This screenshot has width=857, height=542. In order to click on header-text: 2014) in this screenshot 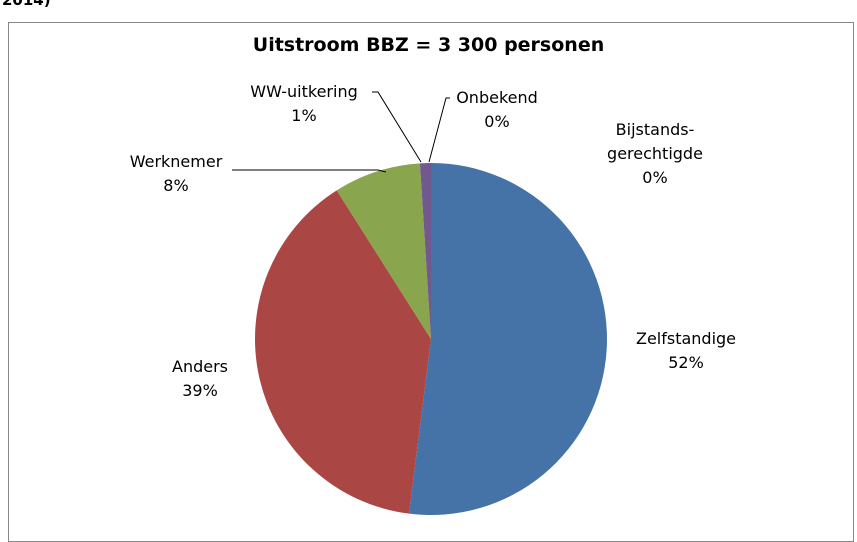, I will do `click(26, 4)`.